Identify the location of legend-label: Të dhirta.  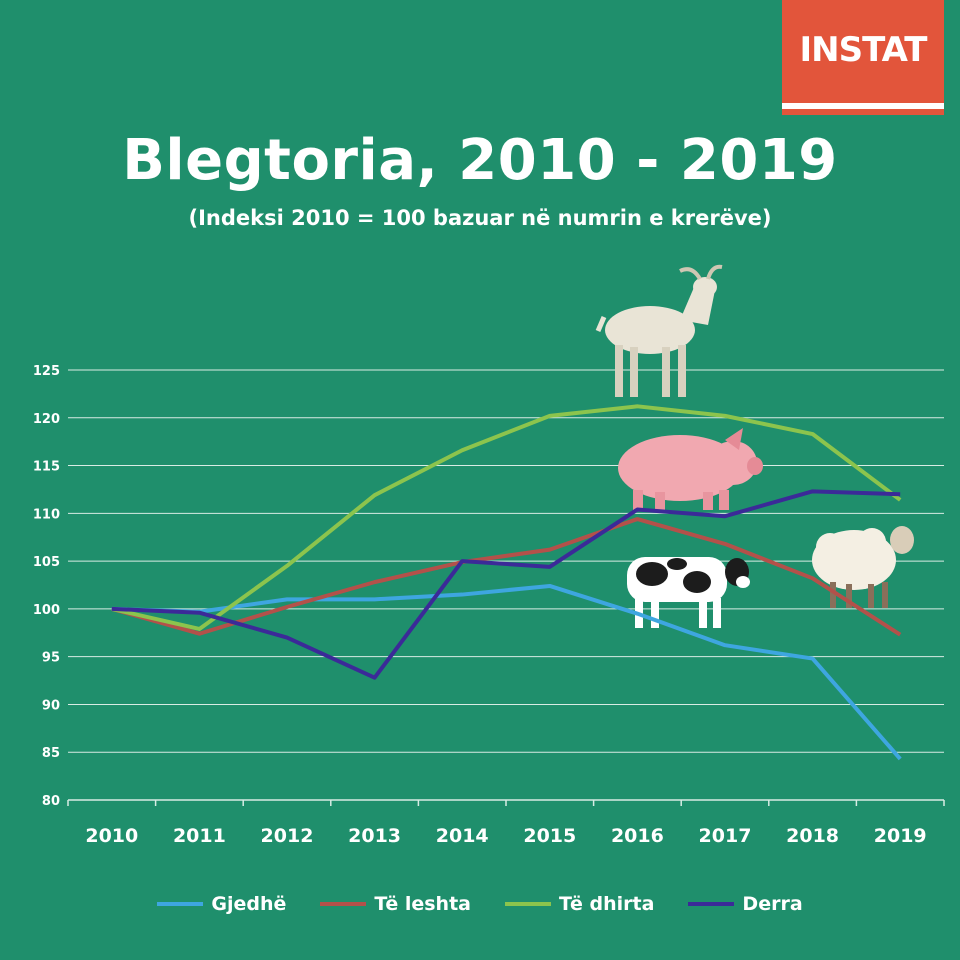
(607, 904).